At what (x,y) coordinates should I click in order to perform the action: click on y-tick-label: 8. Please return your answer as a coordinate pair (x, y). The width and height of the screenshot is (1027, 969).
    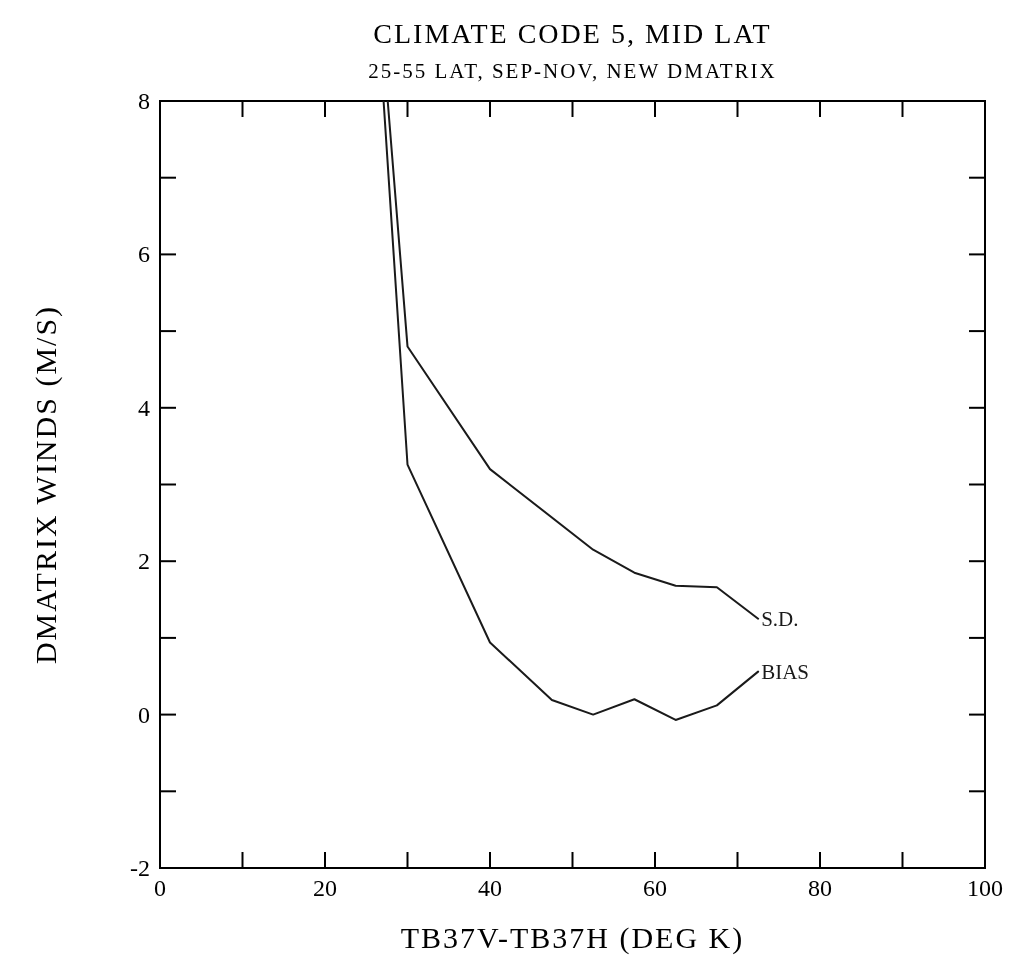
    Looking at the image, I should click on (144, 101).